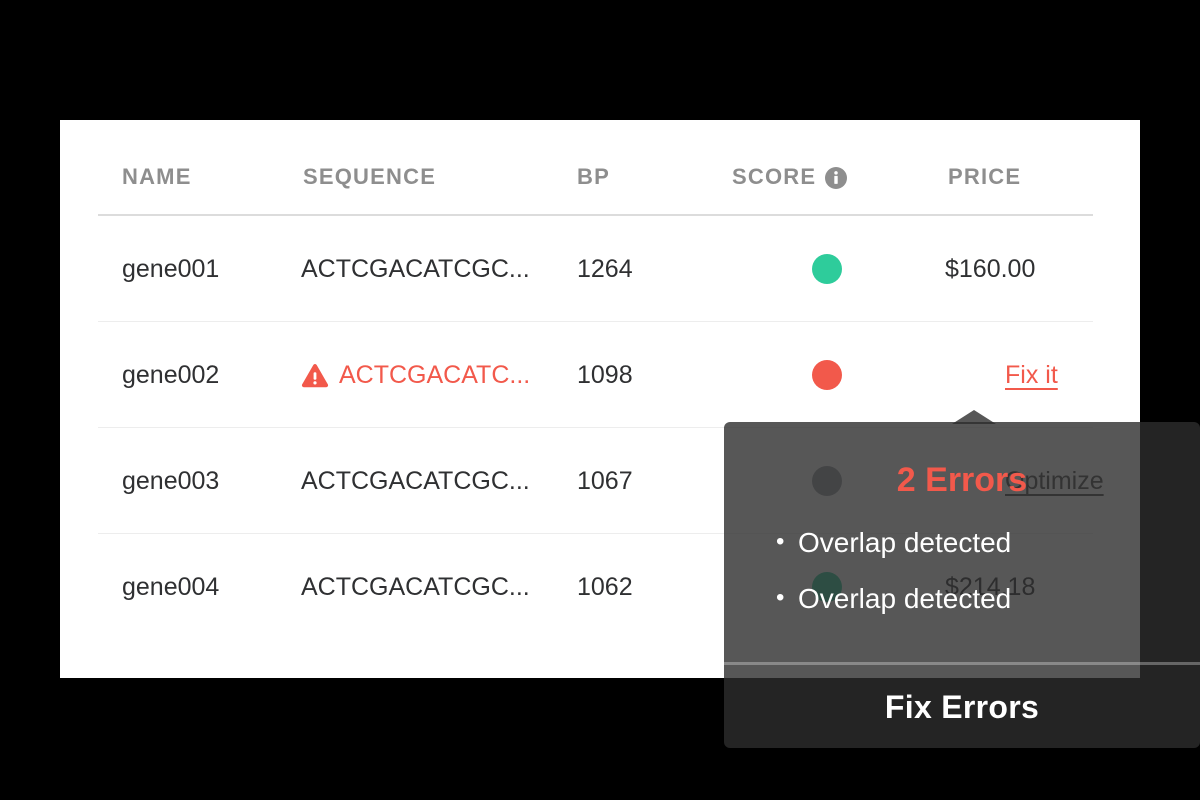  I want to click on table-row: gene001 ACTCGACATCGC... 1264 $160.00, so click(600, 269).